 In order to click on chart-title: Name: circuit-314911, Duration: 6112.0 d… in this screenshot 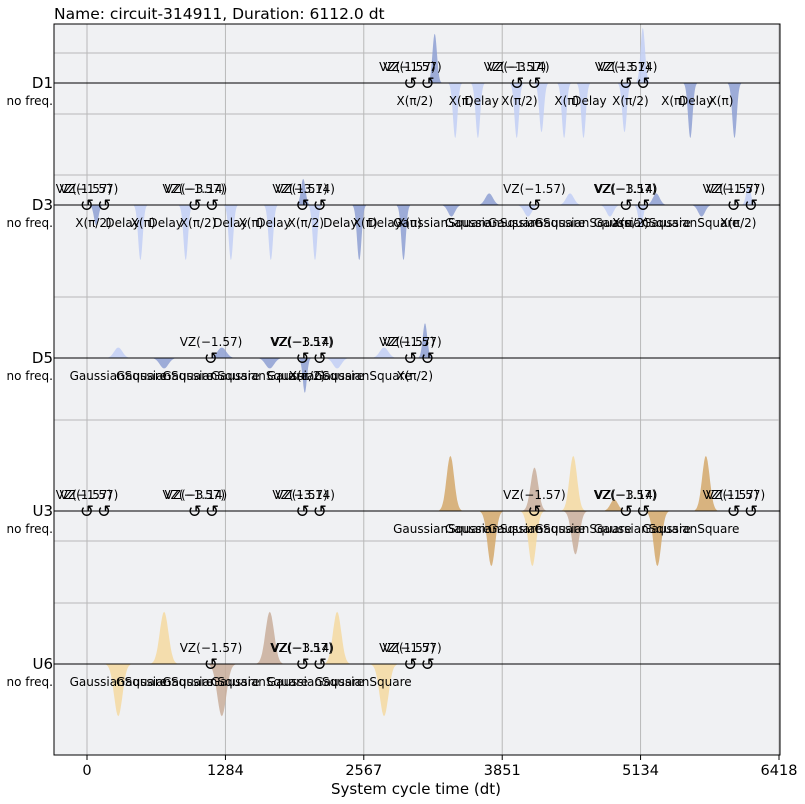, I will do `click(219, 14)`.